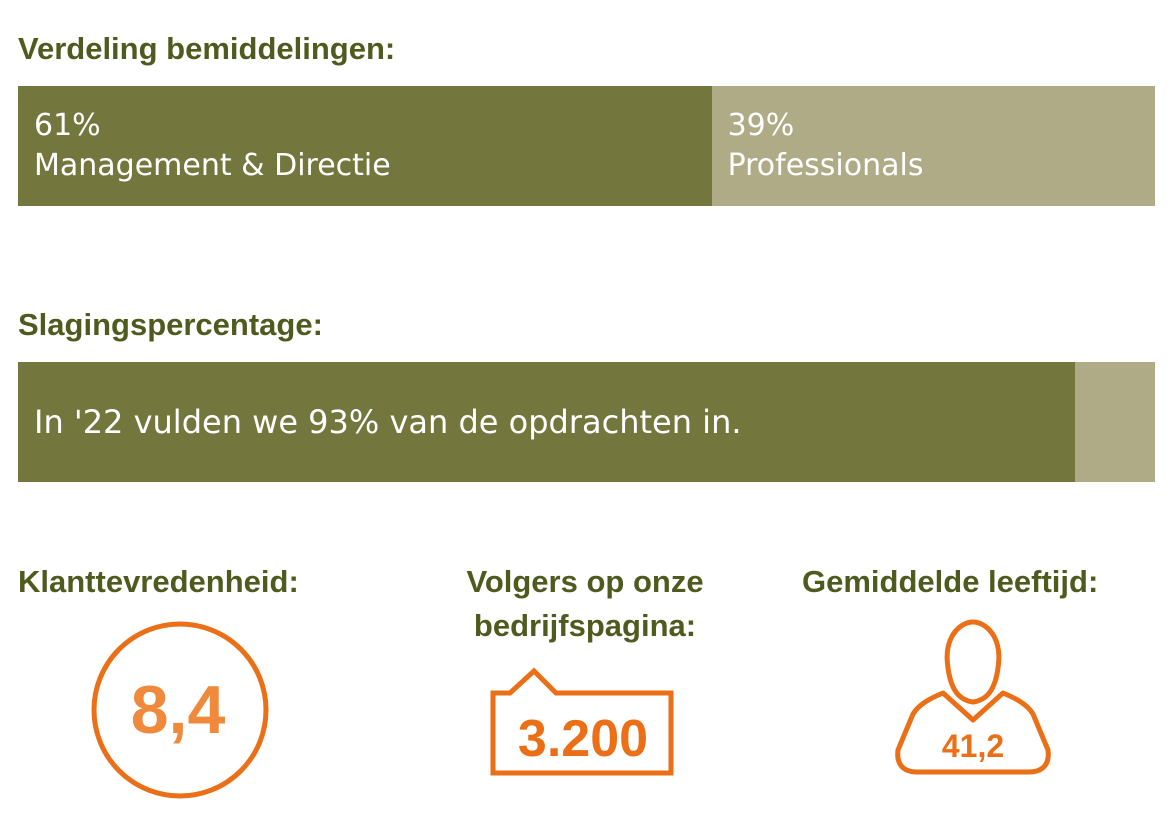  I want to click on segment-management: 61% Management & Directie, so click(365, 146).